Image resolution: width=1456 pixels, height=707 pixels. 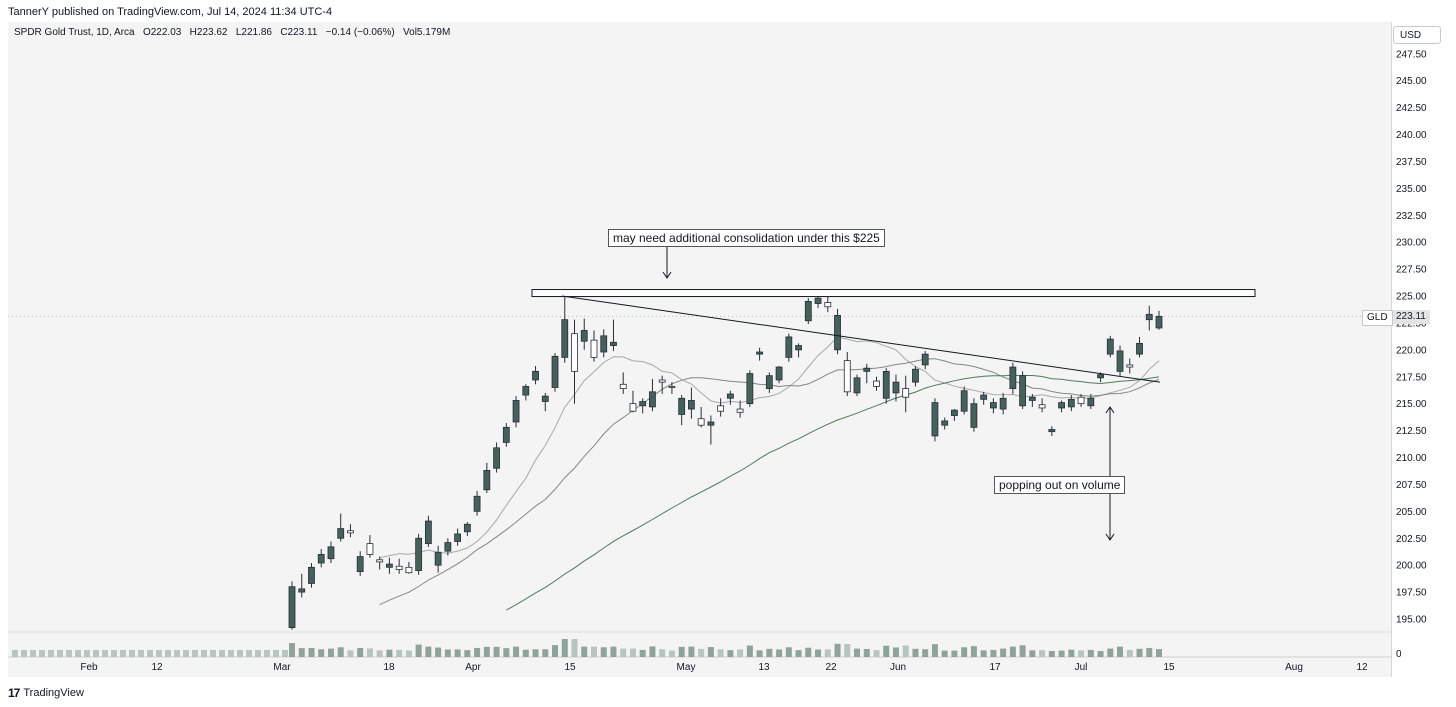 What do you see at coordinates (1411, 216) in the screenshot?
I see `y-tick-label: 232.50` at bounding box center [1411, 216].